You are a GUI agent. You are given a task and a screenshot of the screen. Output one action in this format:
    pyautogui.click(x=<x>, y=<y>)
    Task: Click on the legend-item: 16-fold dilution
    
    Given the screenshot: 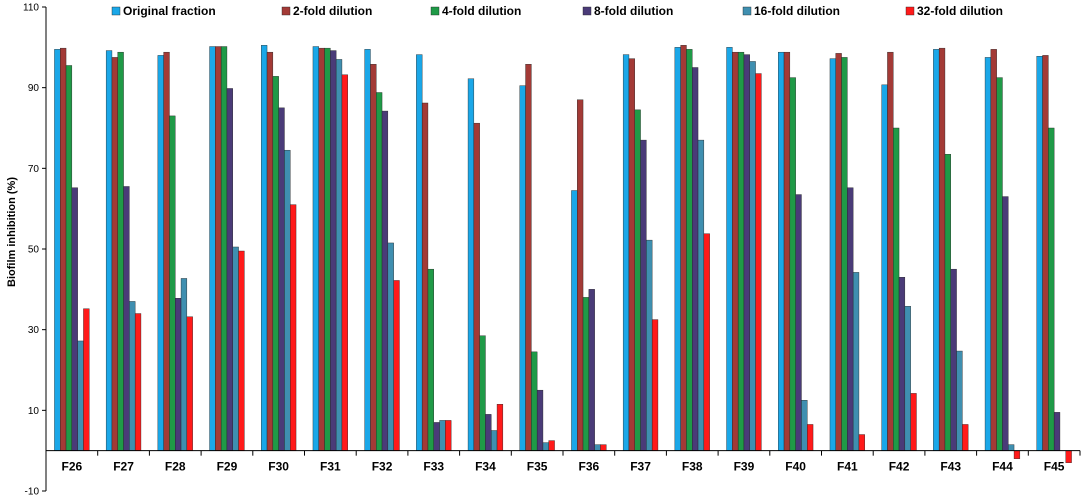 What is the action you would take?
    pyautogui.click(x=791, y=11)
    